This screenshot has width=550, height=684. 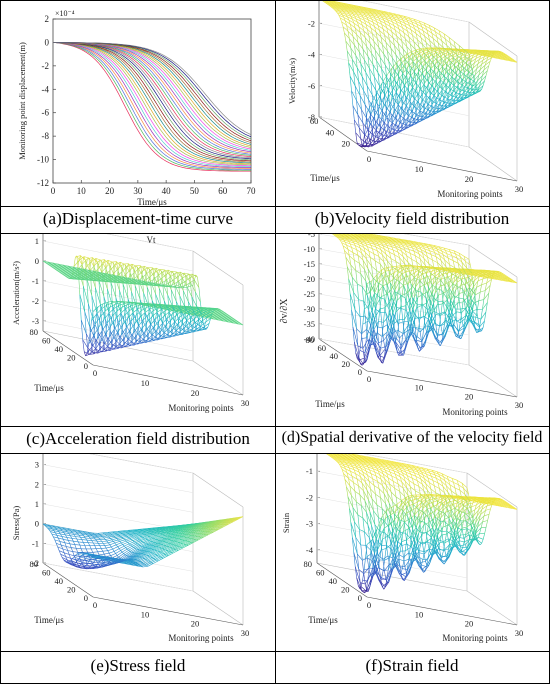 I want to click on y-tick-label: -6, so click(x=46, y=113).